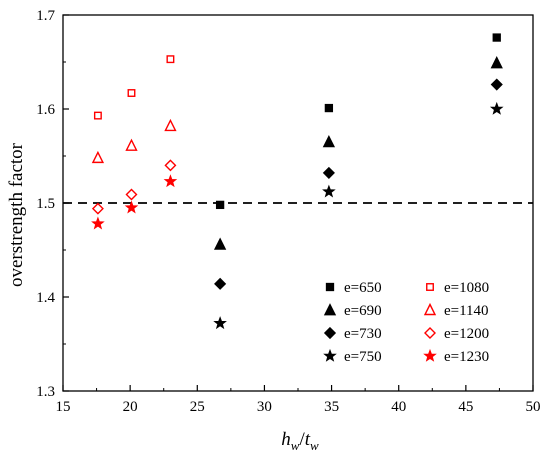  I want to click on legend-item: e=1140, so click(456, 310).